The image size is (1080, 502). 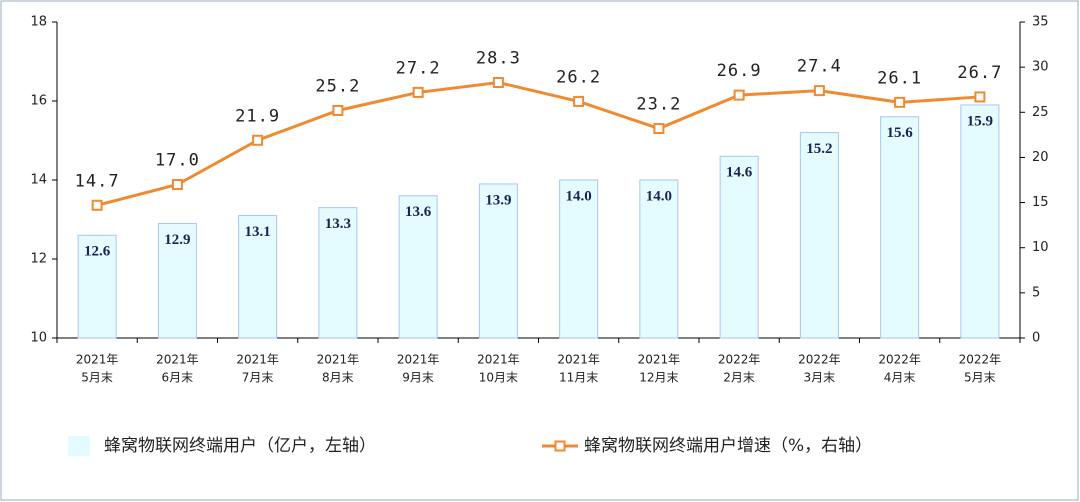 I want to click on x-tick-label: 9月末, so click(x=418, y=378).